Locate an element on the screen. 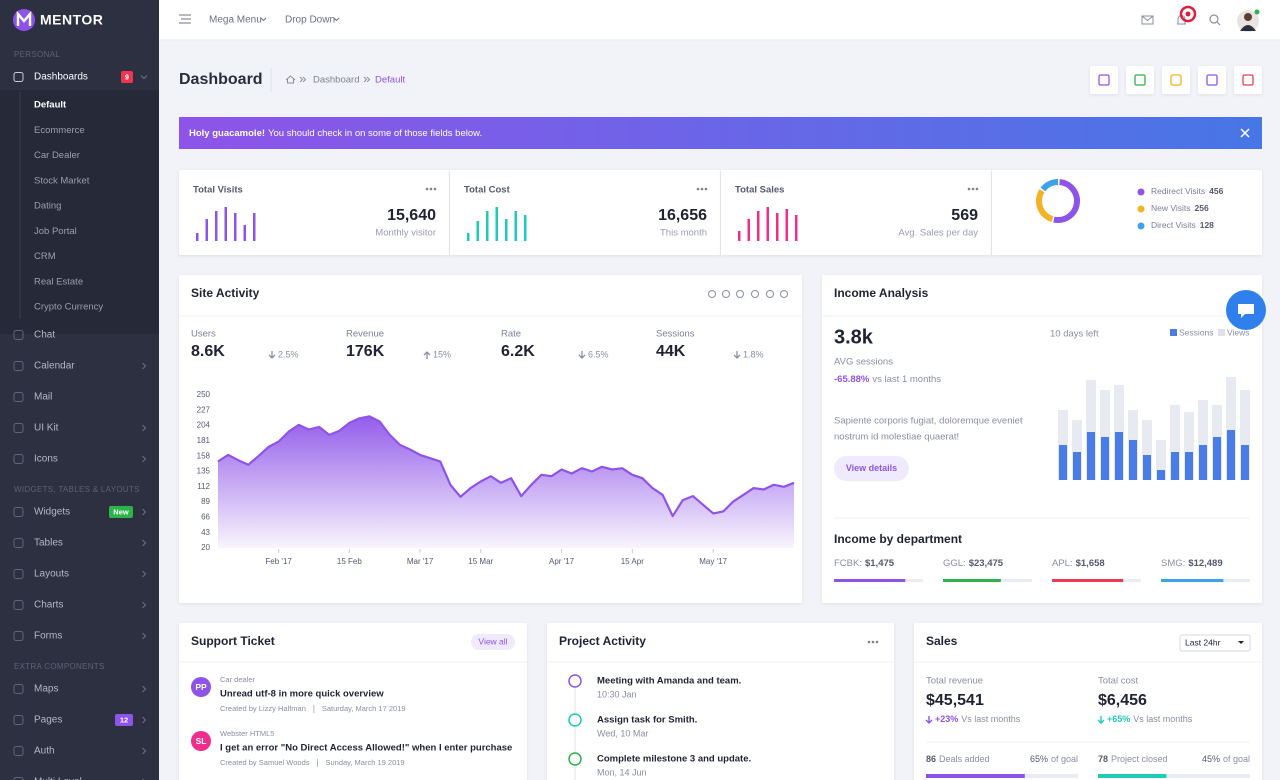  card-title: Site Activity is located at coordinates (225, 293).